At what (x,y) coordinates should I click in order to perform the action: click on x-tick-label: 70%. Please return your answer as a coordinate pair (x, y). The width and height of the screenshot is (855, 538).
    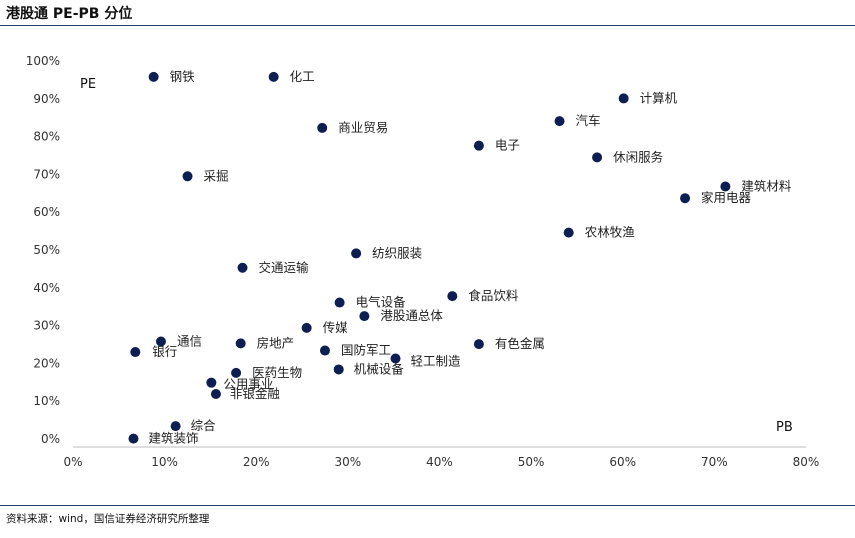
    Looking at the image, I should click on (714, 462).